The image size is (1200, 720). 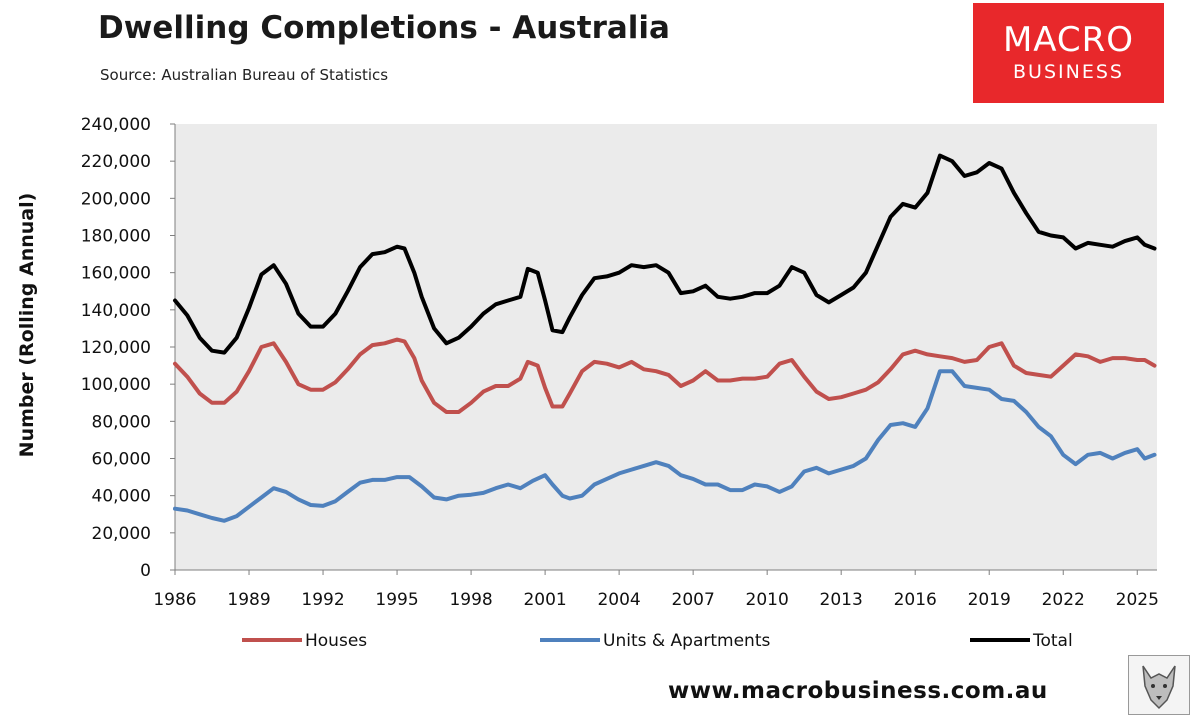 What do you see at coordinates (116, 162) in the screenshot?
I see `y-tick-label: 220,000` at bounding box center [116, 162].